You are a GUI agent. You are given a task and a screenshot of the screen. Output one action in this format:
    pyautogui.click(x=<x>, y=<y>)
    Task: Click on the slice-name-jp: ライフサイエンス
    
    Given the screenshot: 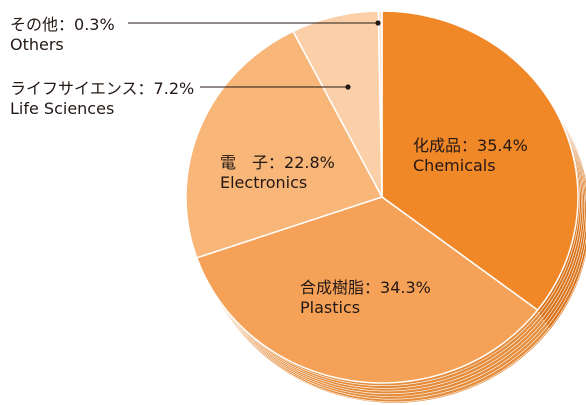 What is the action you would take?
    pyautogui.click(x=74, y=88)
    